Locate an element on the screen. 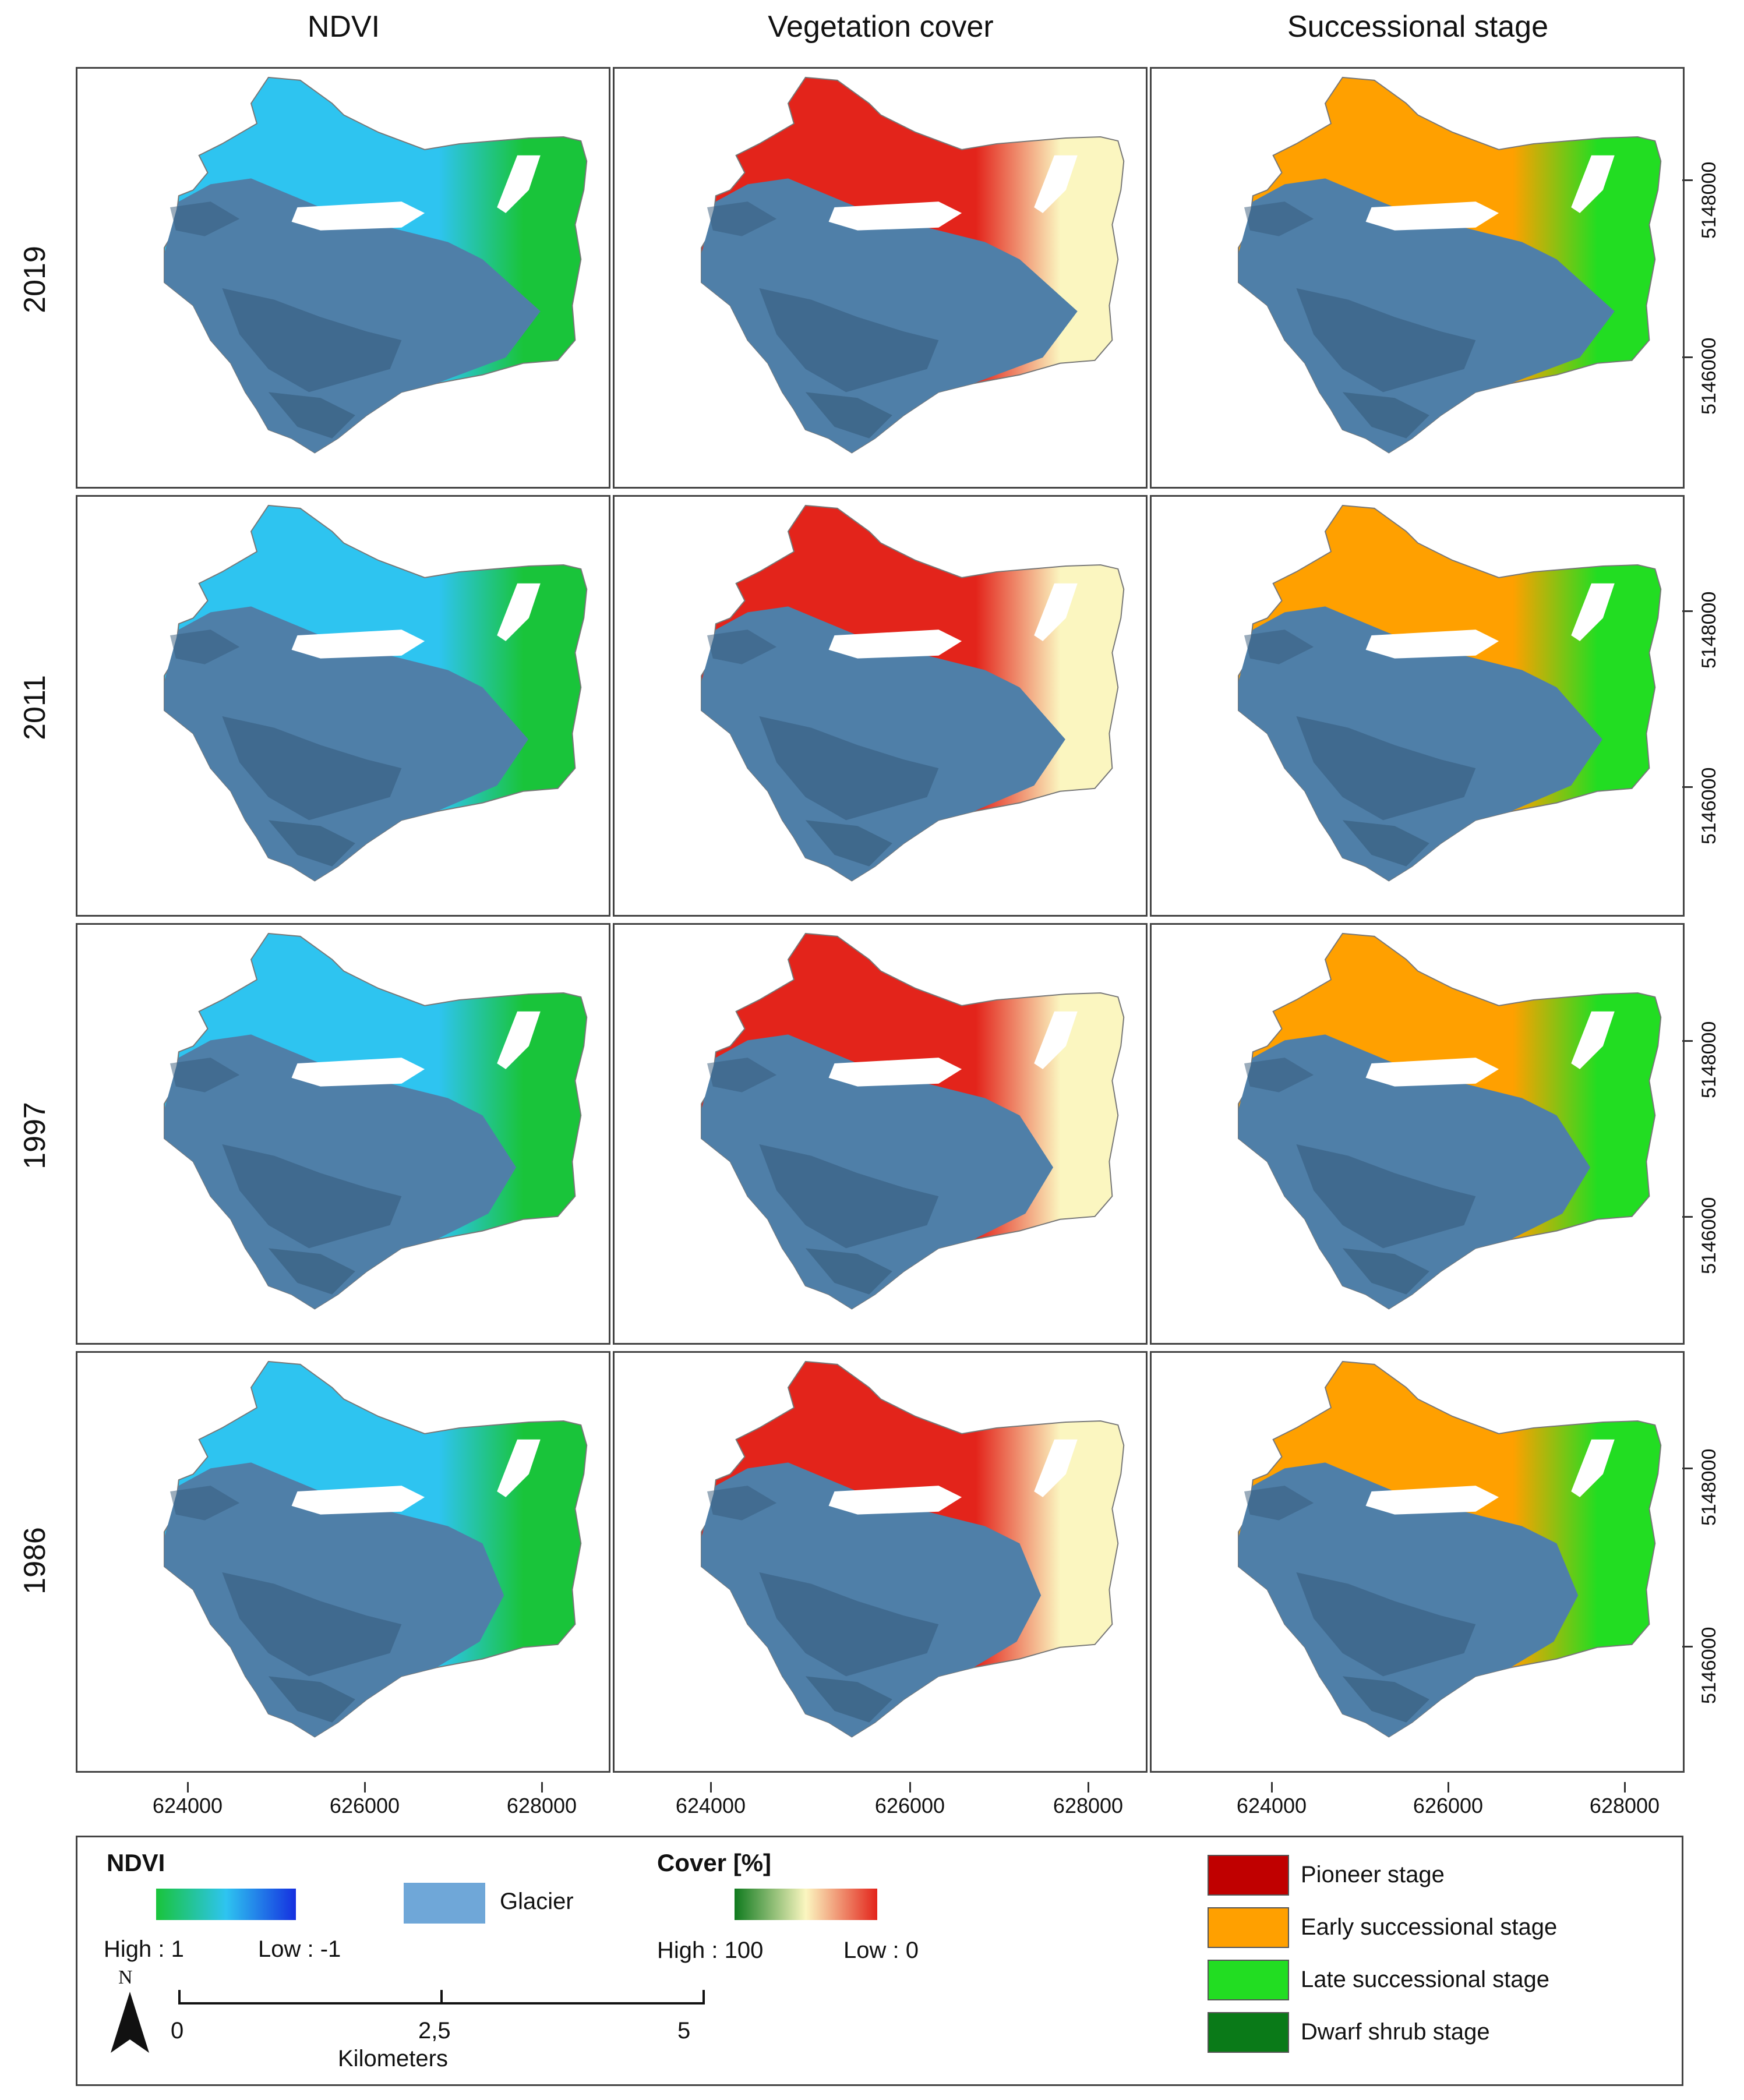 The height and width of the screenshot is (2100, 1744). glacier-label: Glacier is located at coordinates (537, 1901).